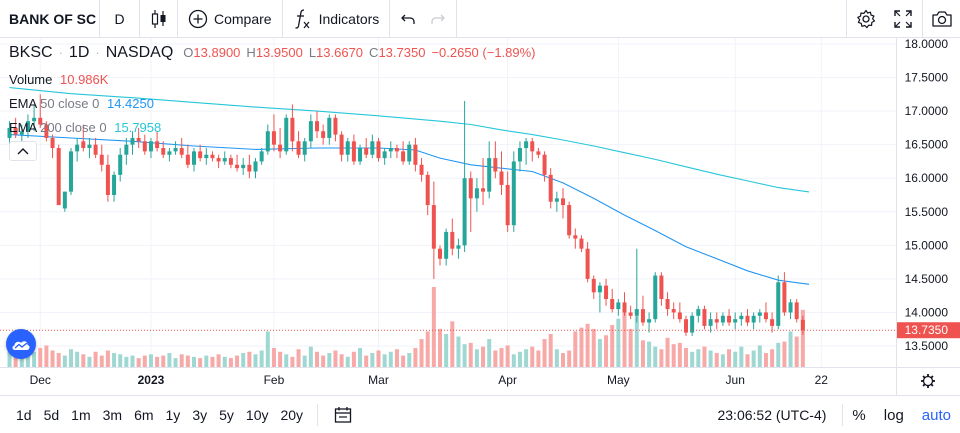  Describe the element at coordinates (112, 414) in the screenshot. I see `range-button-3m: 3m` at that location.